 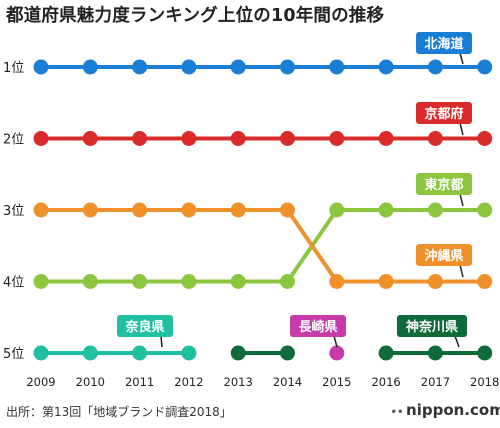 What do you see at coordinates (262, 382) in the screenshot?
I see `x-axis-labels: 2009 2010 2011 2012 2013 2014 2015 2016 2017 2018` at bounding box center [262, 382].